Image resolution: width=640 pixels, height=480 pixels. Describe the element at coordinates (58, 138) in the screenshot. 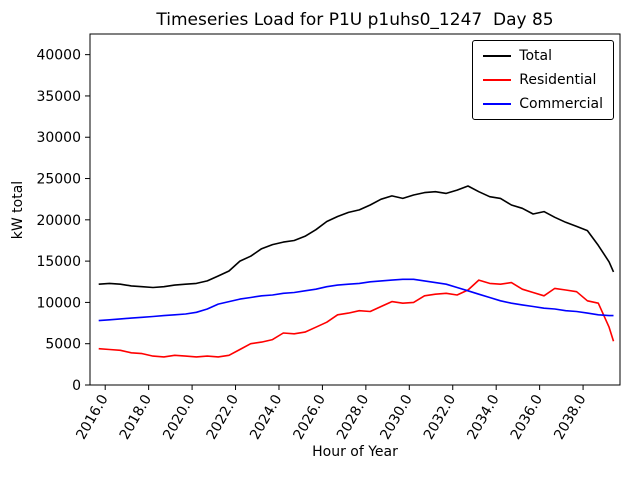

I see `y-tick-label: 30000` at that location.